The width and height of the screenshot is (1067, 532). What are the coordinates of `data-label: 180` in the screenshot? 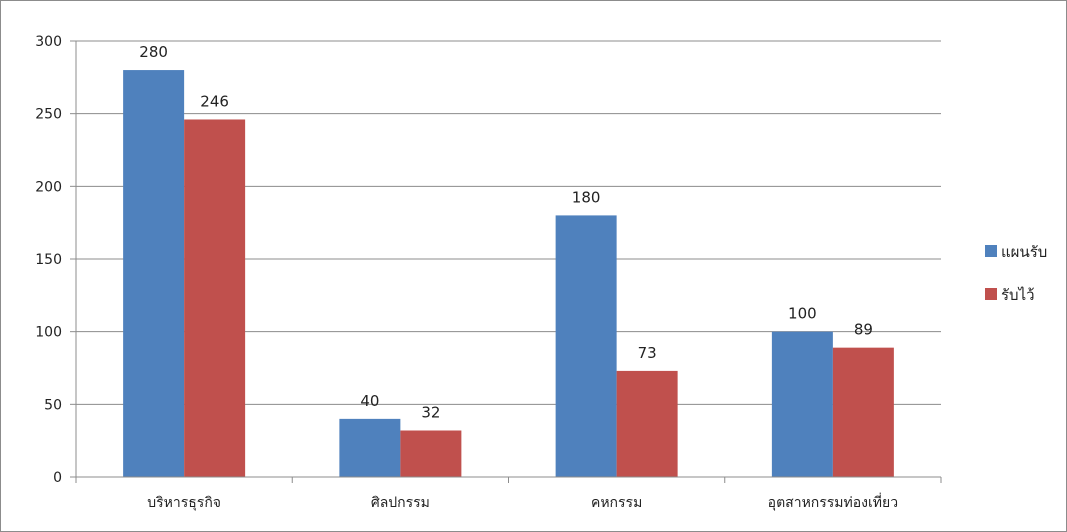 It's located at (586, 197).